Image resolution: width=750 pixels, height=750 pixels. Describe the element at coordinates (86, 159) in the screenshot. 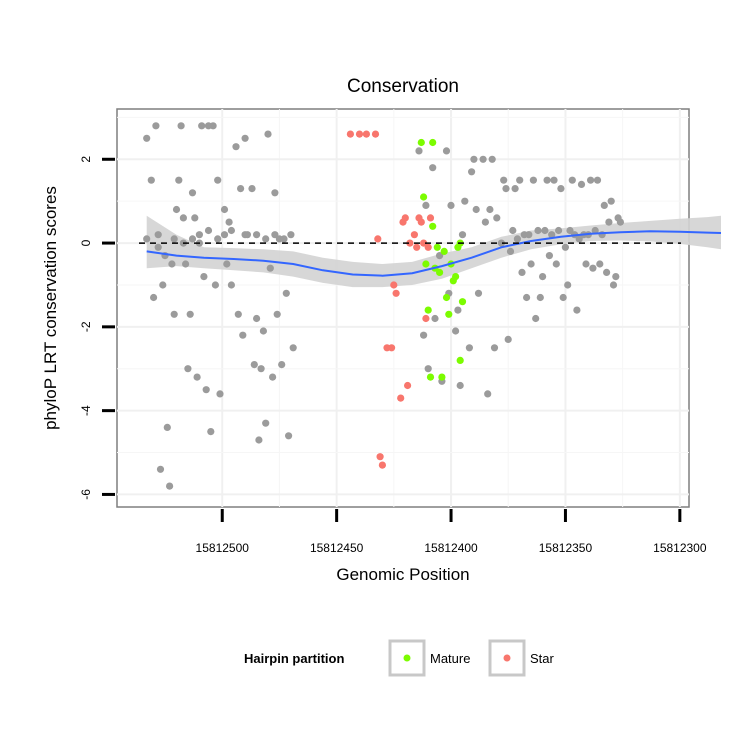

I see `y-tick-label: 2` at that location.